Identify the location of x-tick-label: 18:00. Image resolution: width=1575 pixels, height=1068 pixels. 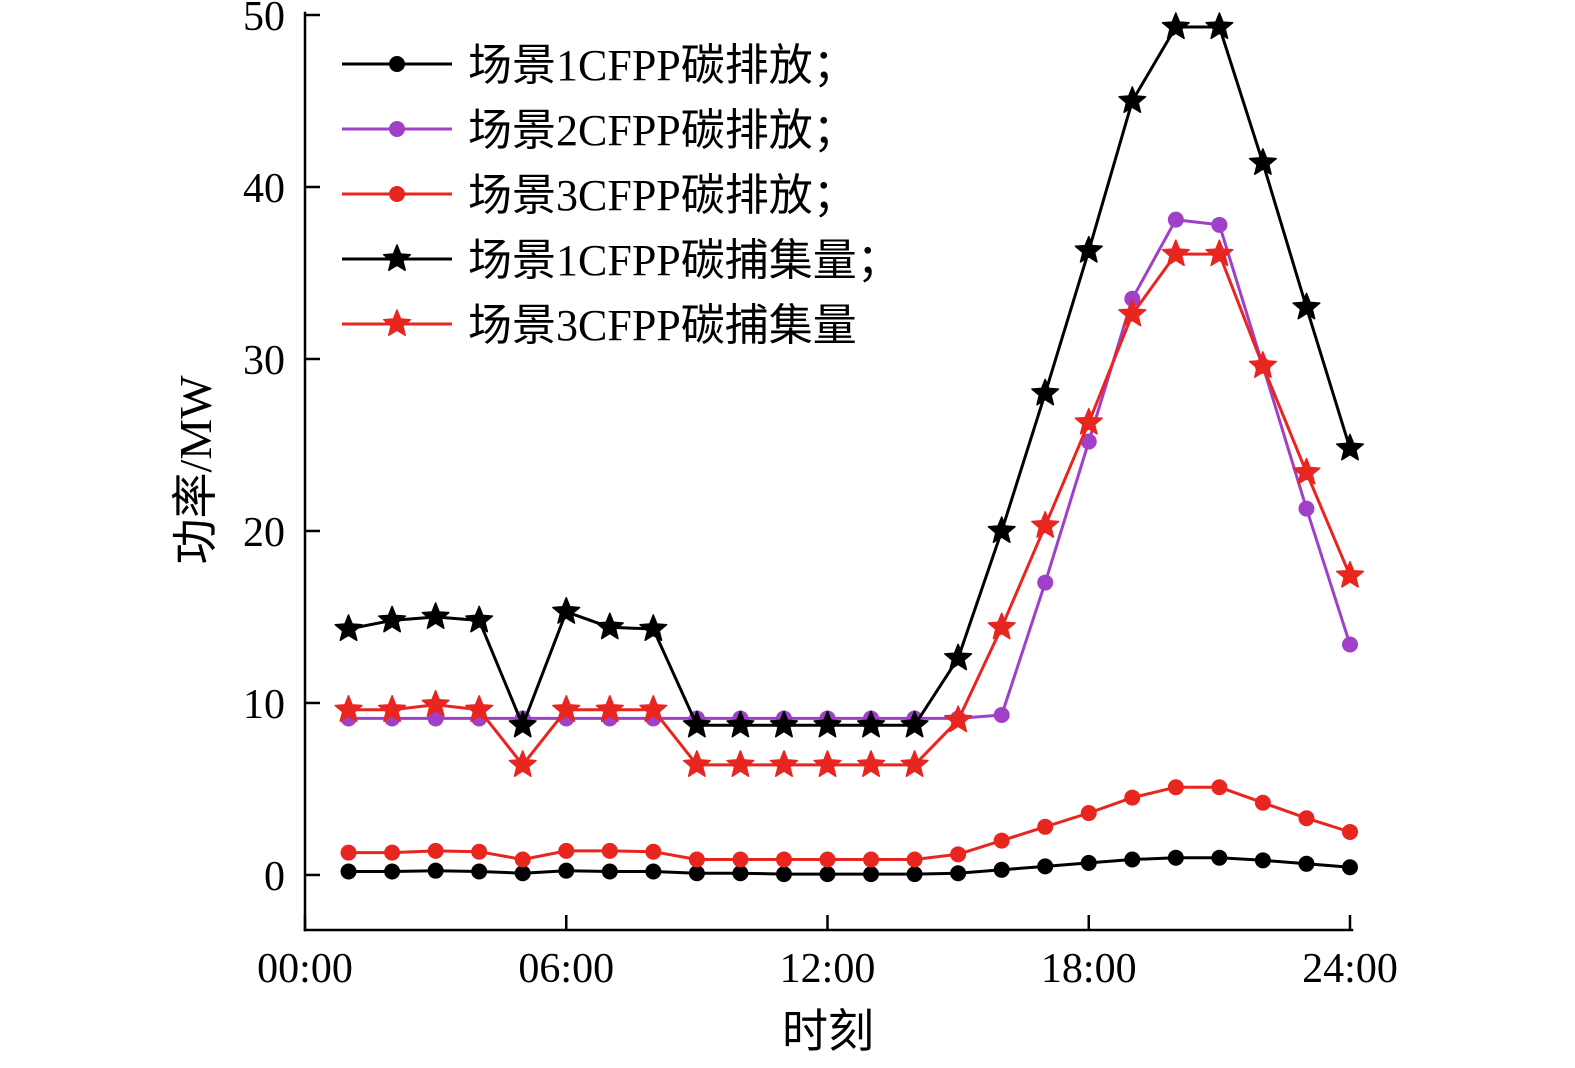
(1089, 969).